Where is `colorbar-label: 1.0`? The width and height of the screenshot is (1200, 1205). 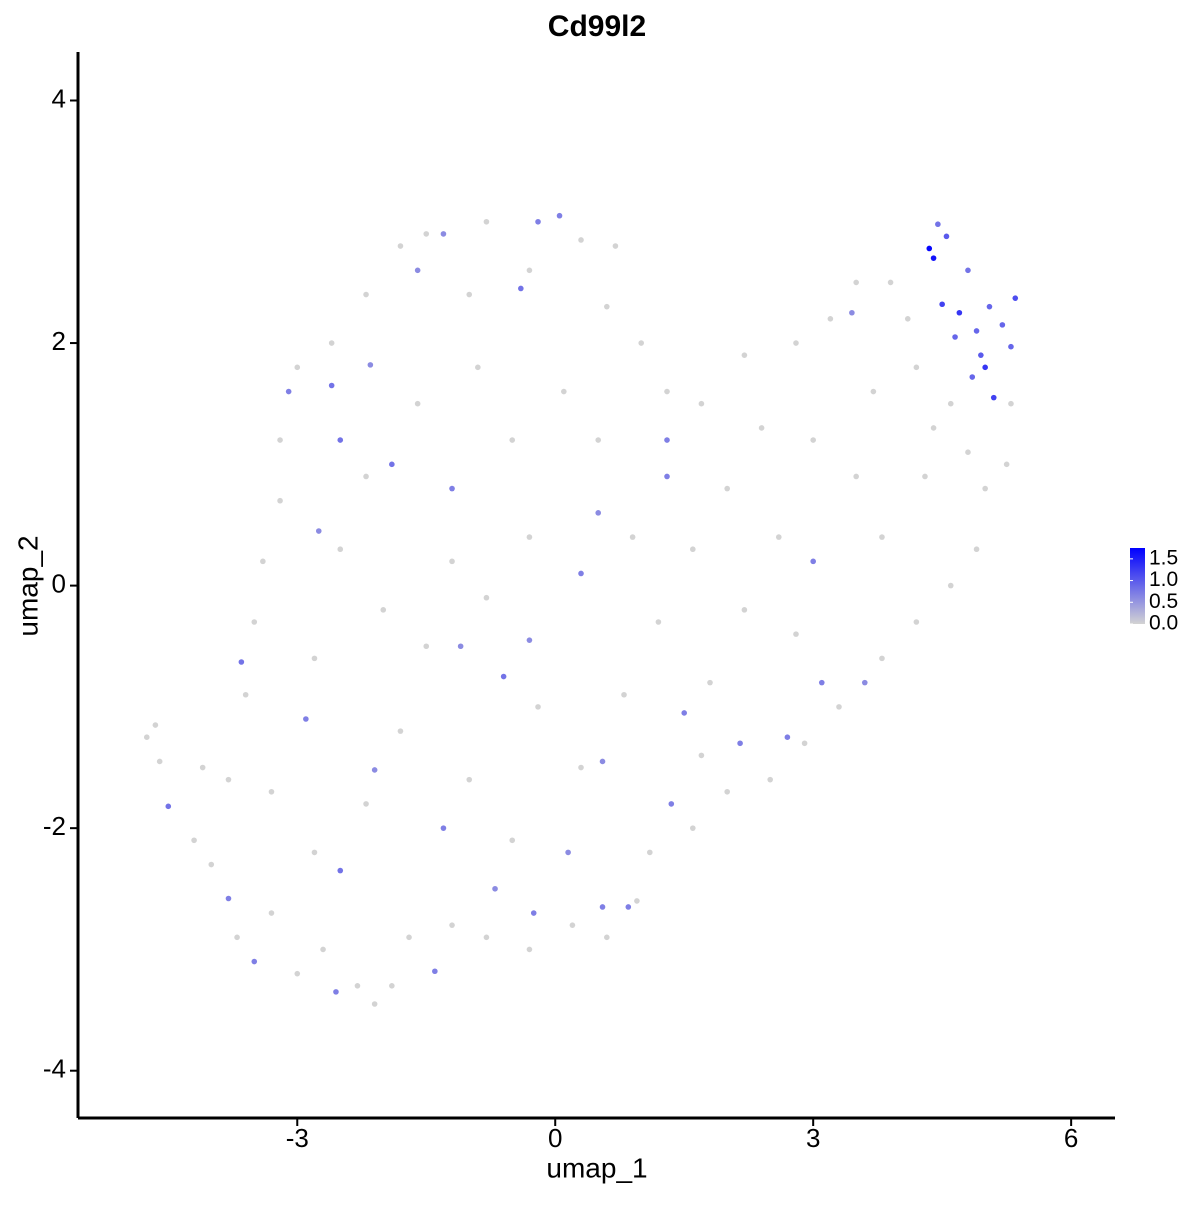
colorbar-label: 1.0 is located at coordinates (1163, 579).